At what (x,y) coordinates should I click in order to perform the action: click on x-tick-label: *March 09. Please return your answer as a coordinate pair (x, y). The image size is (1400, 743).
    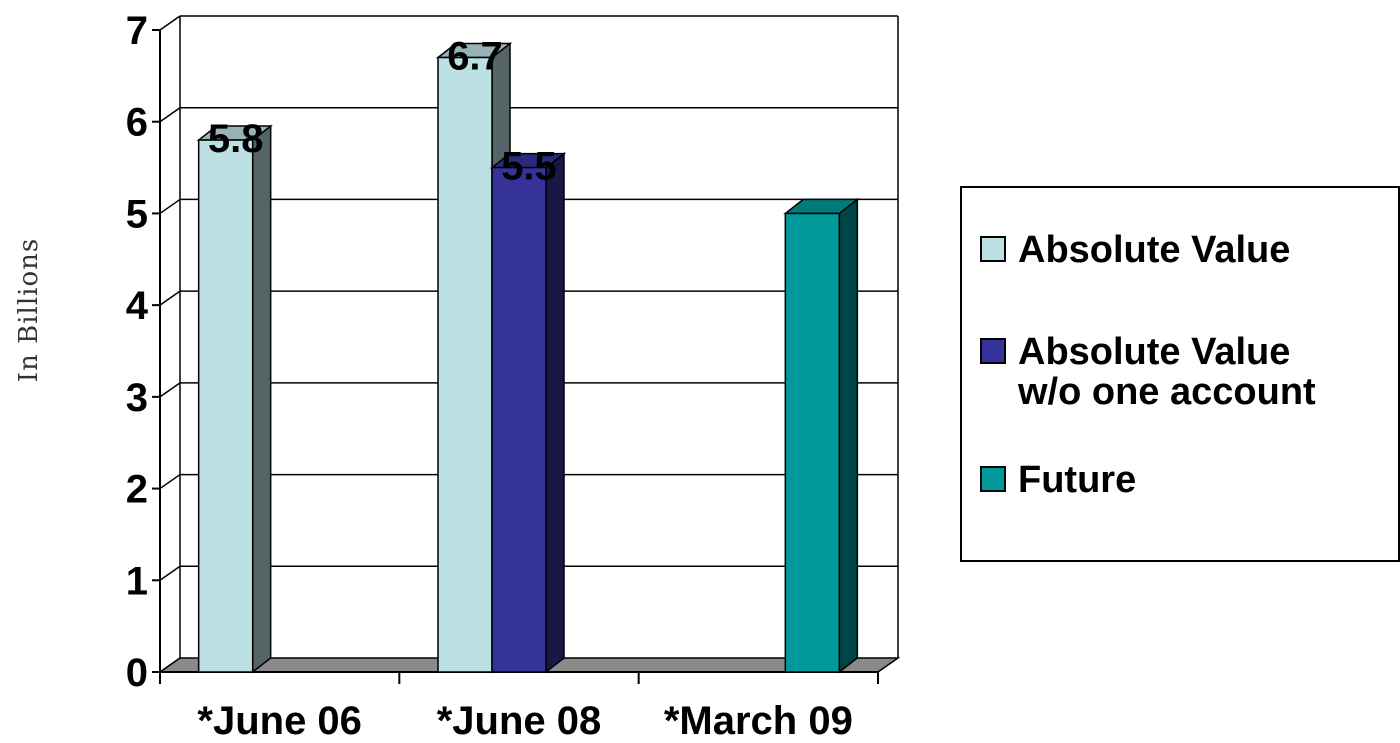
    Looking at the image, I should click on (758, 721).